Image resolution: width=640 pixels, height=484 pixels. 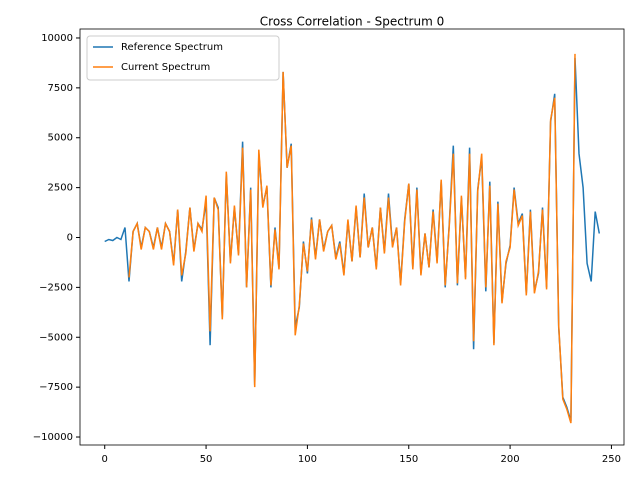 What do you see at coordinates (352, 22) in the screenshot?
I see `chart-title: Cross Correlation - Spectrum 0` at bounding box center [352, 22].